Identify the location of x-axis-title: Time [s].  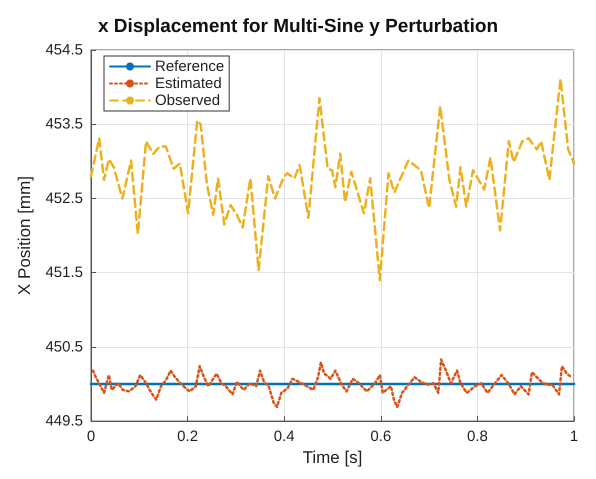
(332, 457).